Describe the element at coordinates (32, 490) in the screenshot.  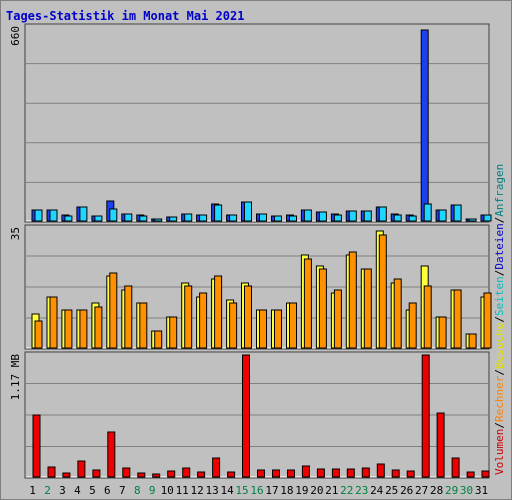
I see `day-label: 1` at that location.